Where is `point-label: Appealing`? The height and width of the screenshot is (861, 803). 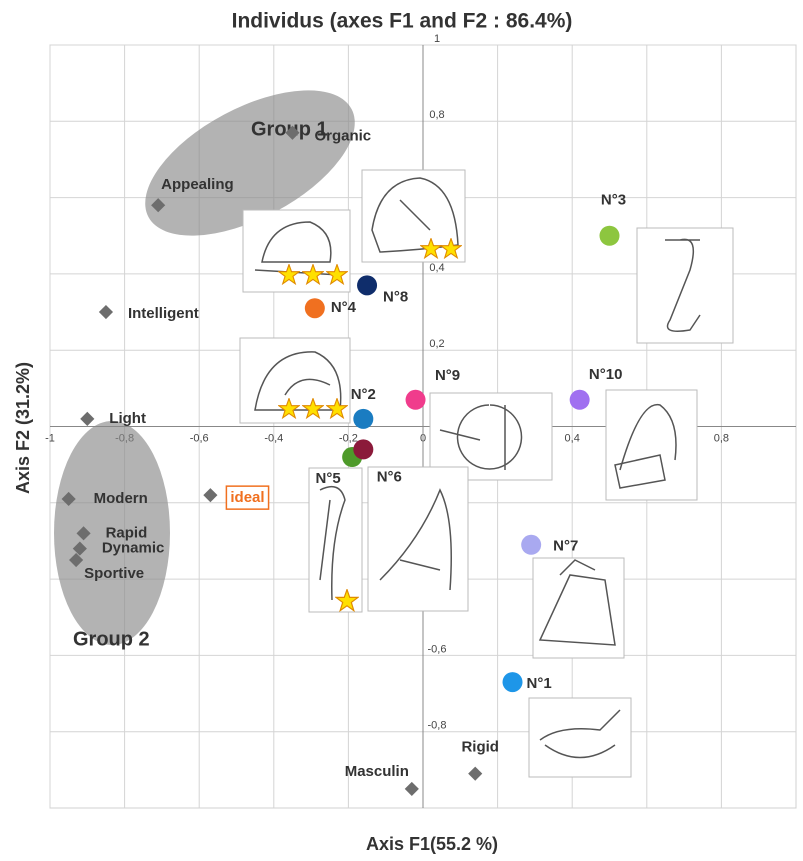 point-label: Appealing is located at coordinates (197, 184).